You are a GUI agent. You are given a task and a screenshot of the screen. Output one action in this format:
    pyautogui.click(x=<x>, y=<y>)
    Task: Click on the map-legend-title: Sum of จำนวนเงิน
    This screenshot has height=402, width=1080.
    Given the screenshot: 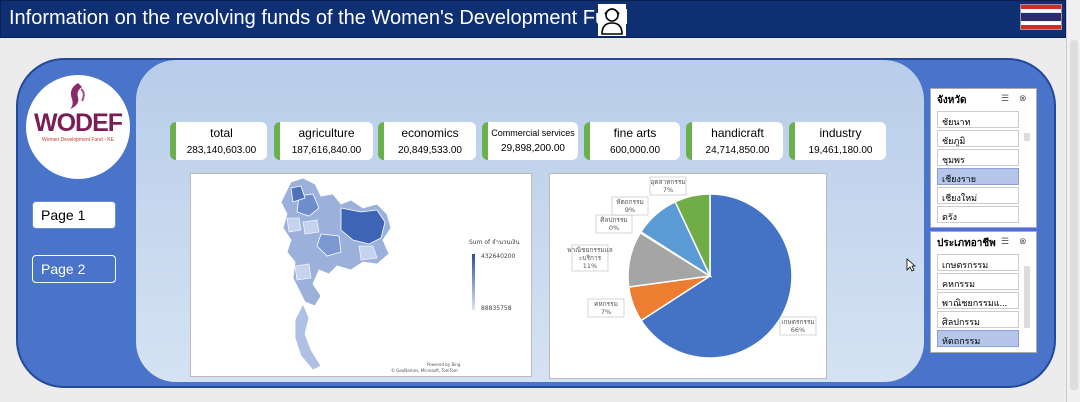 What is the action you would take?
    pyautogui.click(x=494, y=242)
    